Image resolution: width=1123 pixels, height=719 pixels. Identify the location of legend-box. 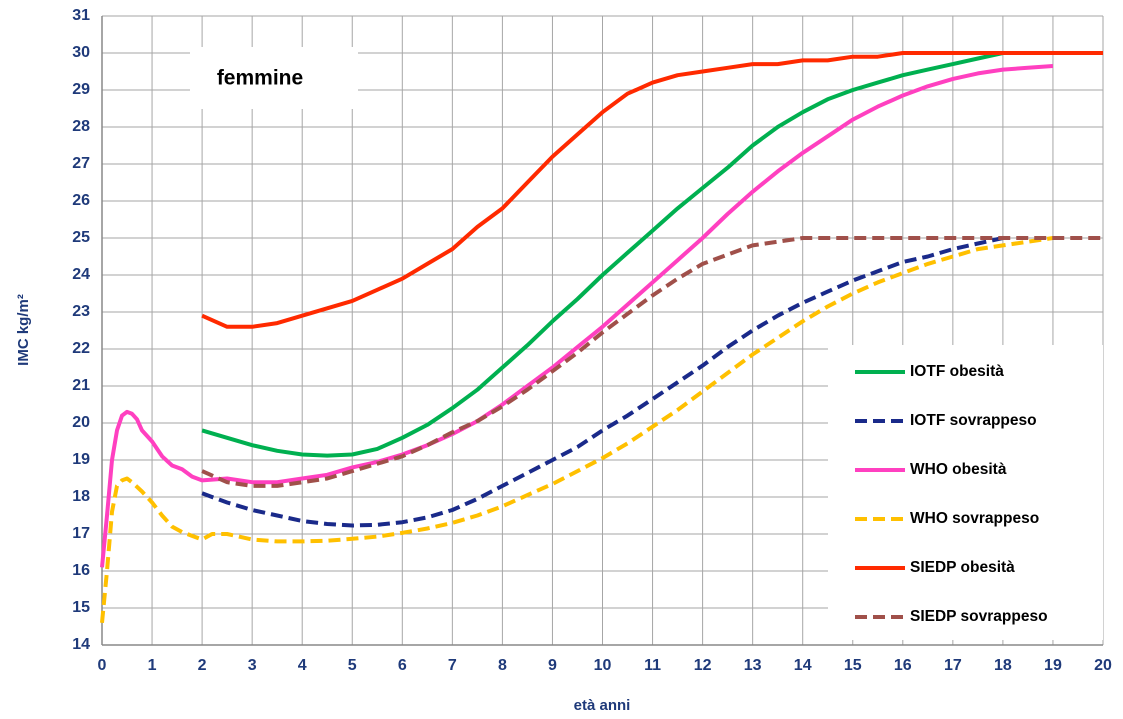
(965, 492).